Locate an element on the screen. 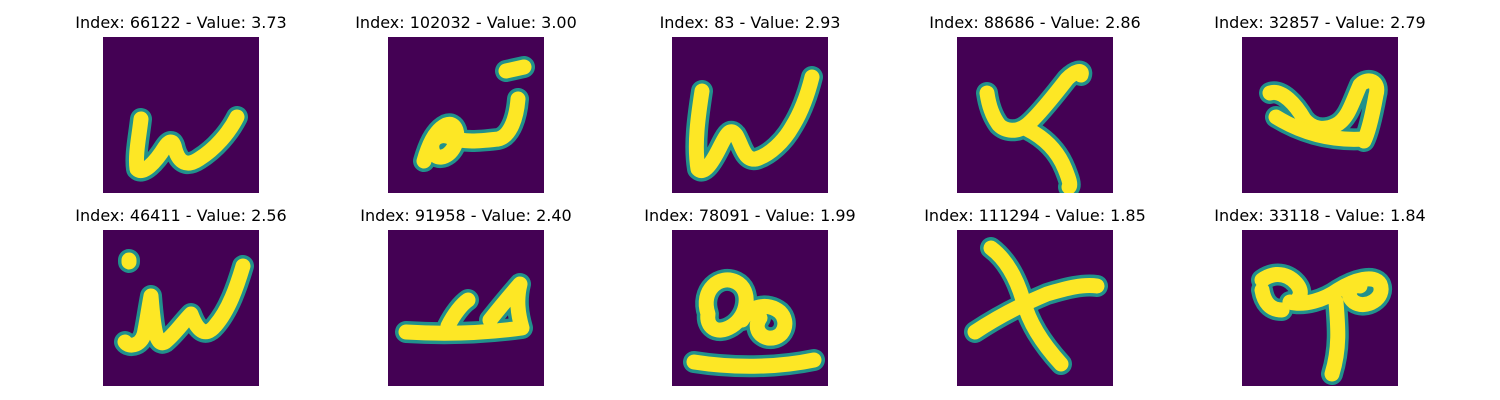  glyph-w-upright is located at coordinates (181, 115).